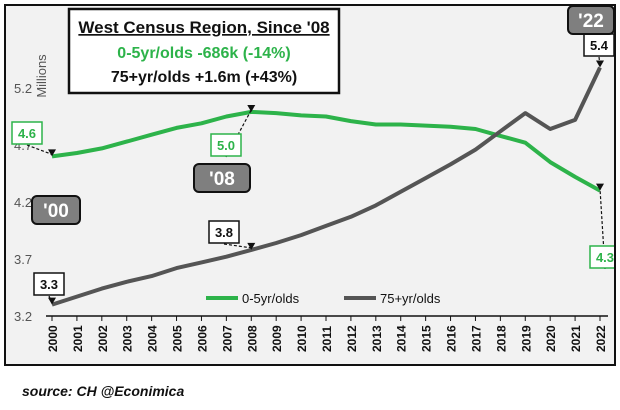 The width and height of the screenshot is (620, 410). What do you see at coordinates (271, 298) in the screenshot?
I see `legend-label-age-0-5: 0-5yr/olds` at bounding box center [271, 298].